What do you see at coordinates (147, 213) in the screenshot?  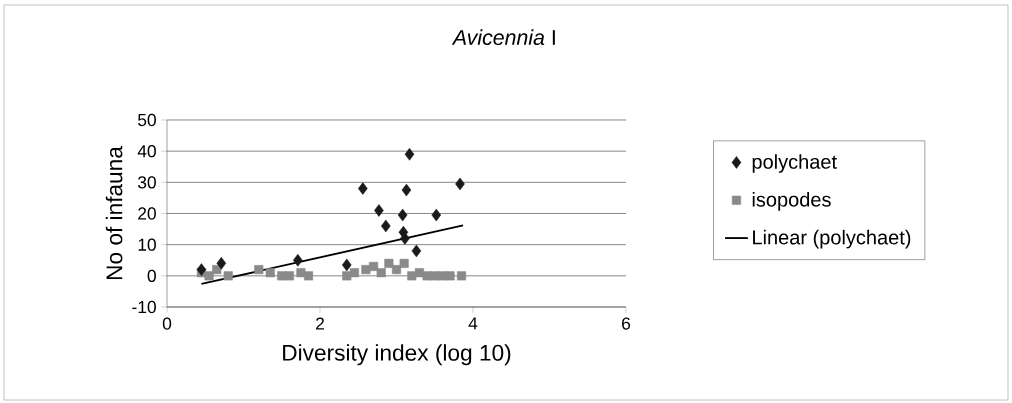 I see `y-tick-label: 20` at bounding box center [147, 213].